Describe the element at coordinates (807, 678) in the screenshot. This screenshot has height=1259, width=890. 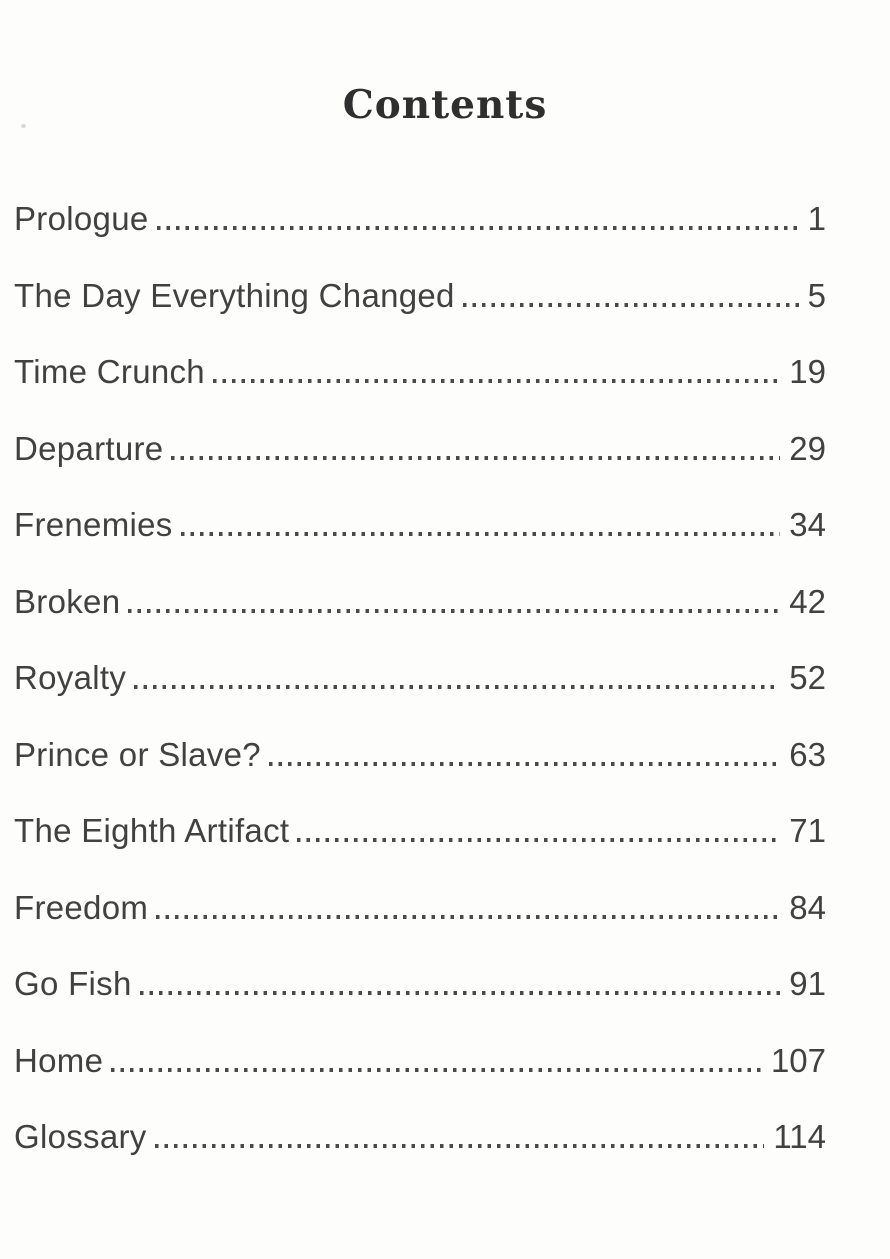
I see `toc-entry-page: 52` at that location.